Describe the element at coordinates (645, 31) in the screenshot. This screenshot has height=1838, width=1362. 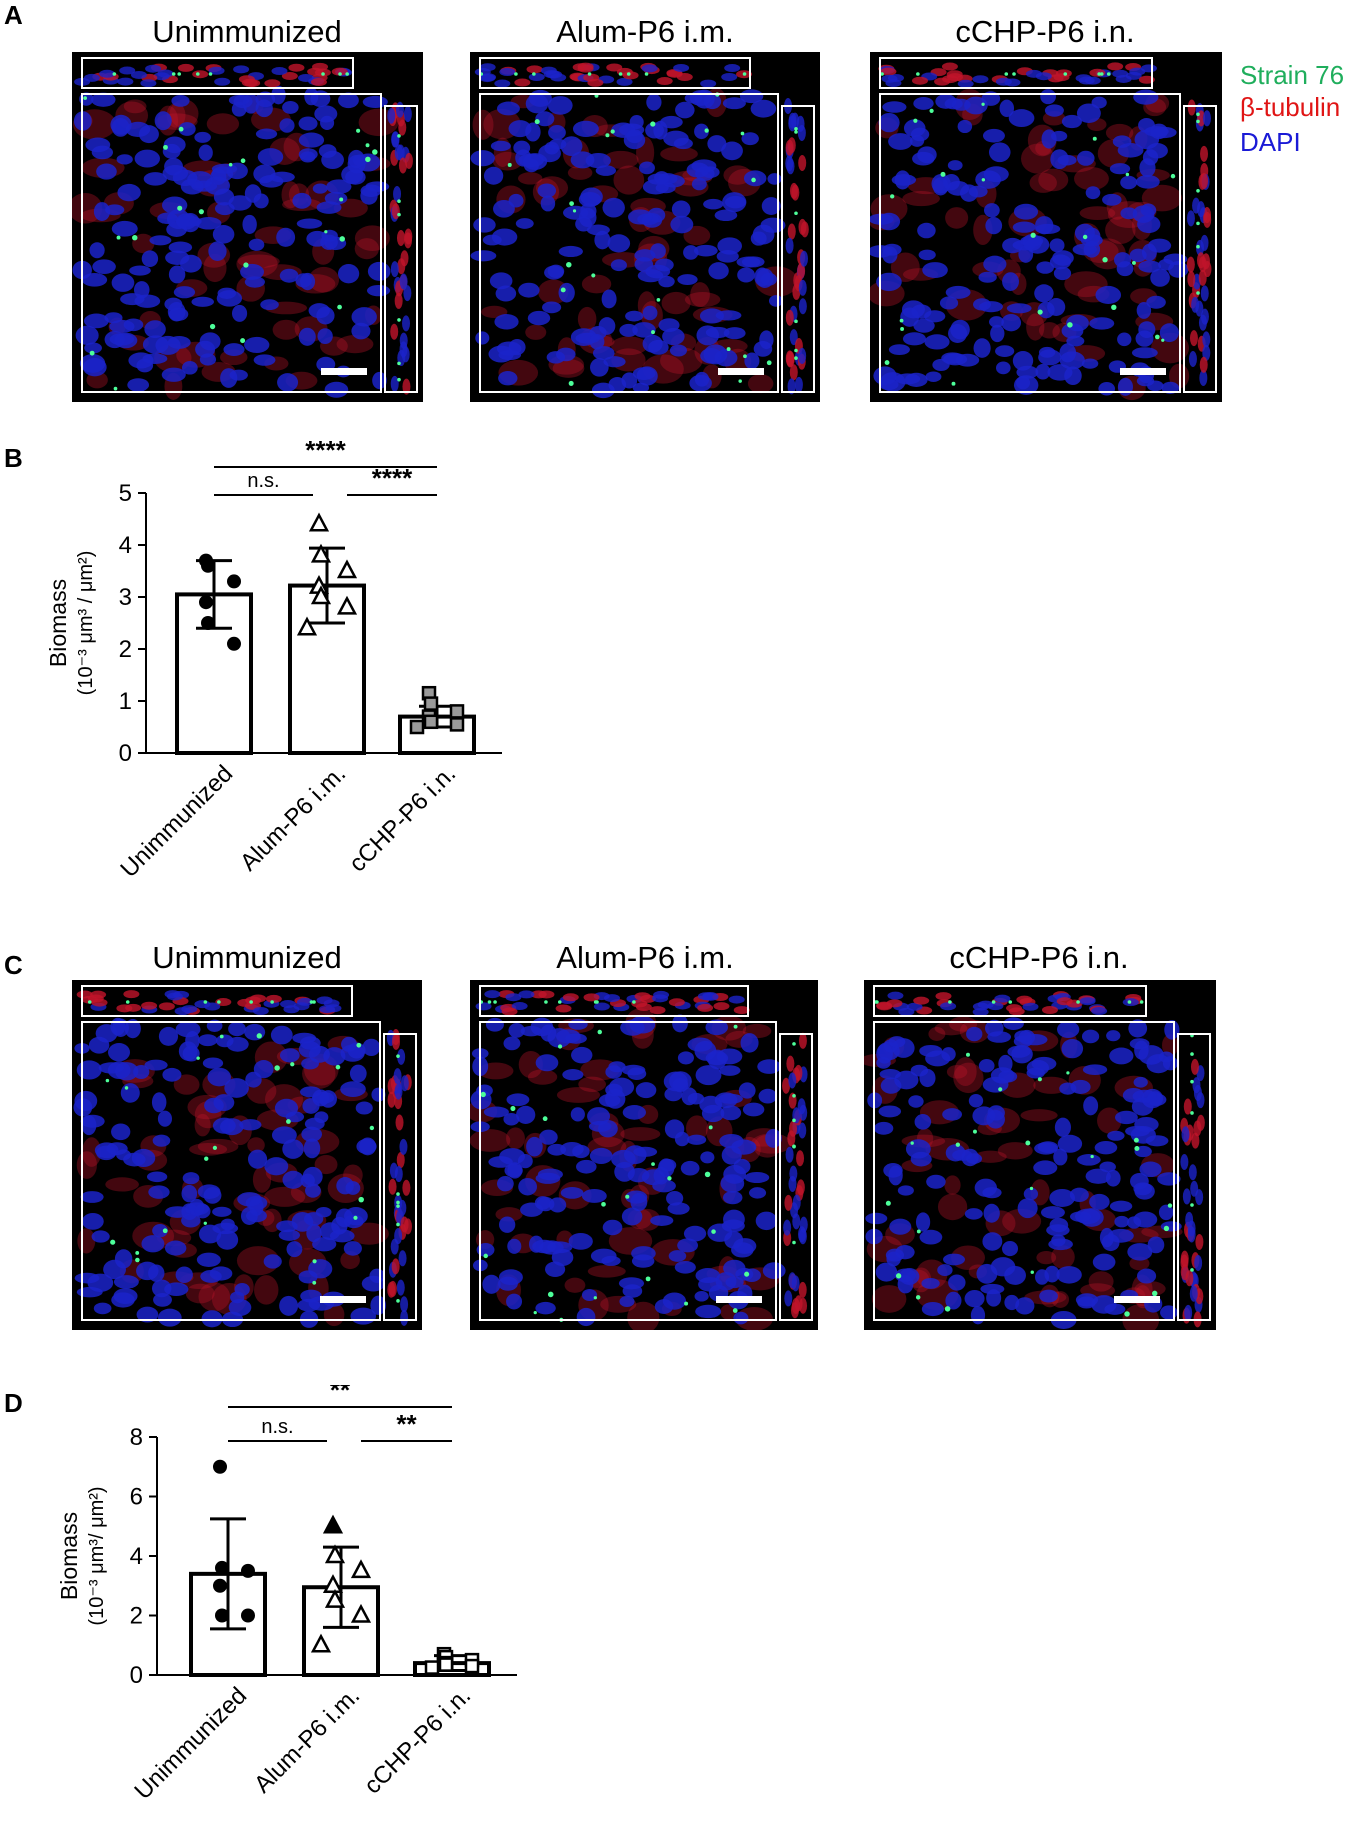
I see `image-title-alum-a: Alum-P6 i.m.` at that location.